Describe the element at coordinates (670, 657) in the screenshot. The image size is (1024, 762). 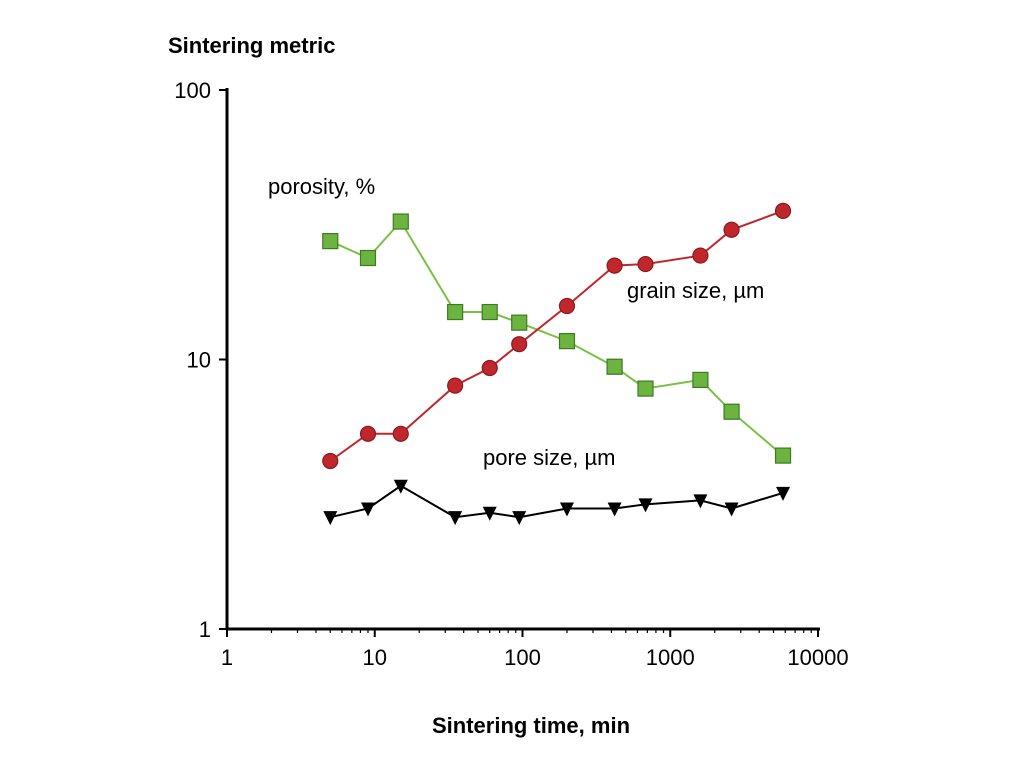
I see `x-tick-label: 1000` at that location.